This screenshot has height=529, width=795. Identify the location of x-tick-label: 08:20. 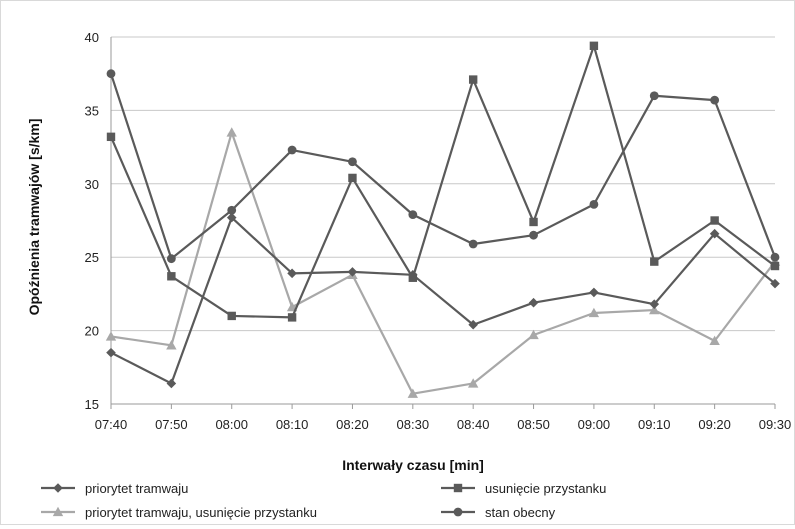
(352, 424).